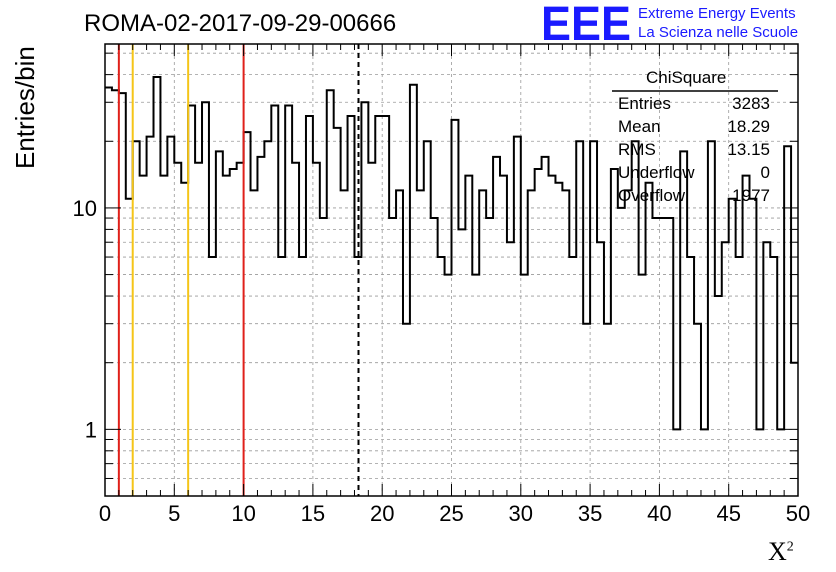  Describe the element at coordinates (105, 513) in the screenshot. I see `x-tick-label: 0` at that location.